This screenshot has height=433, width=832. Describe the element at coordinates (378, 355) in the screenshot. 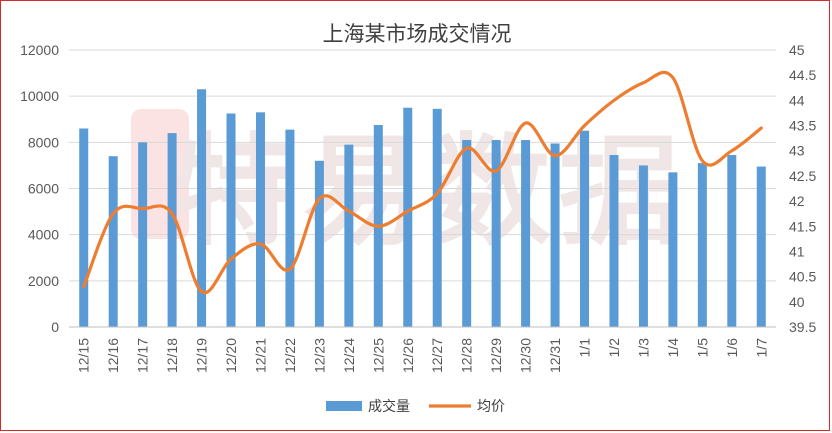

I see `x-axis-tick-label: 12/25` at that location.